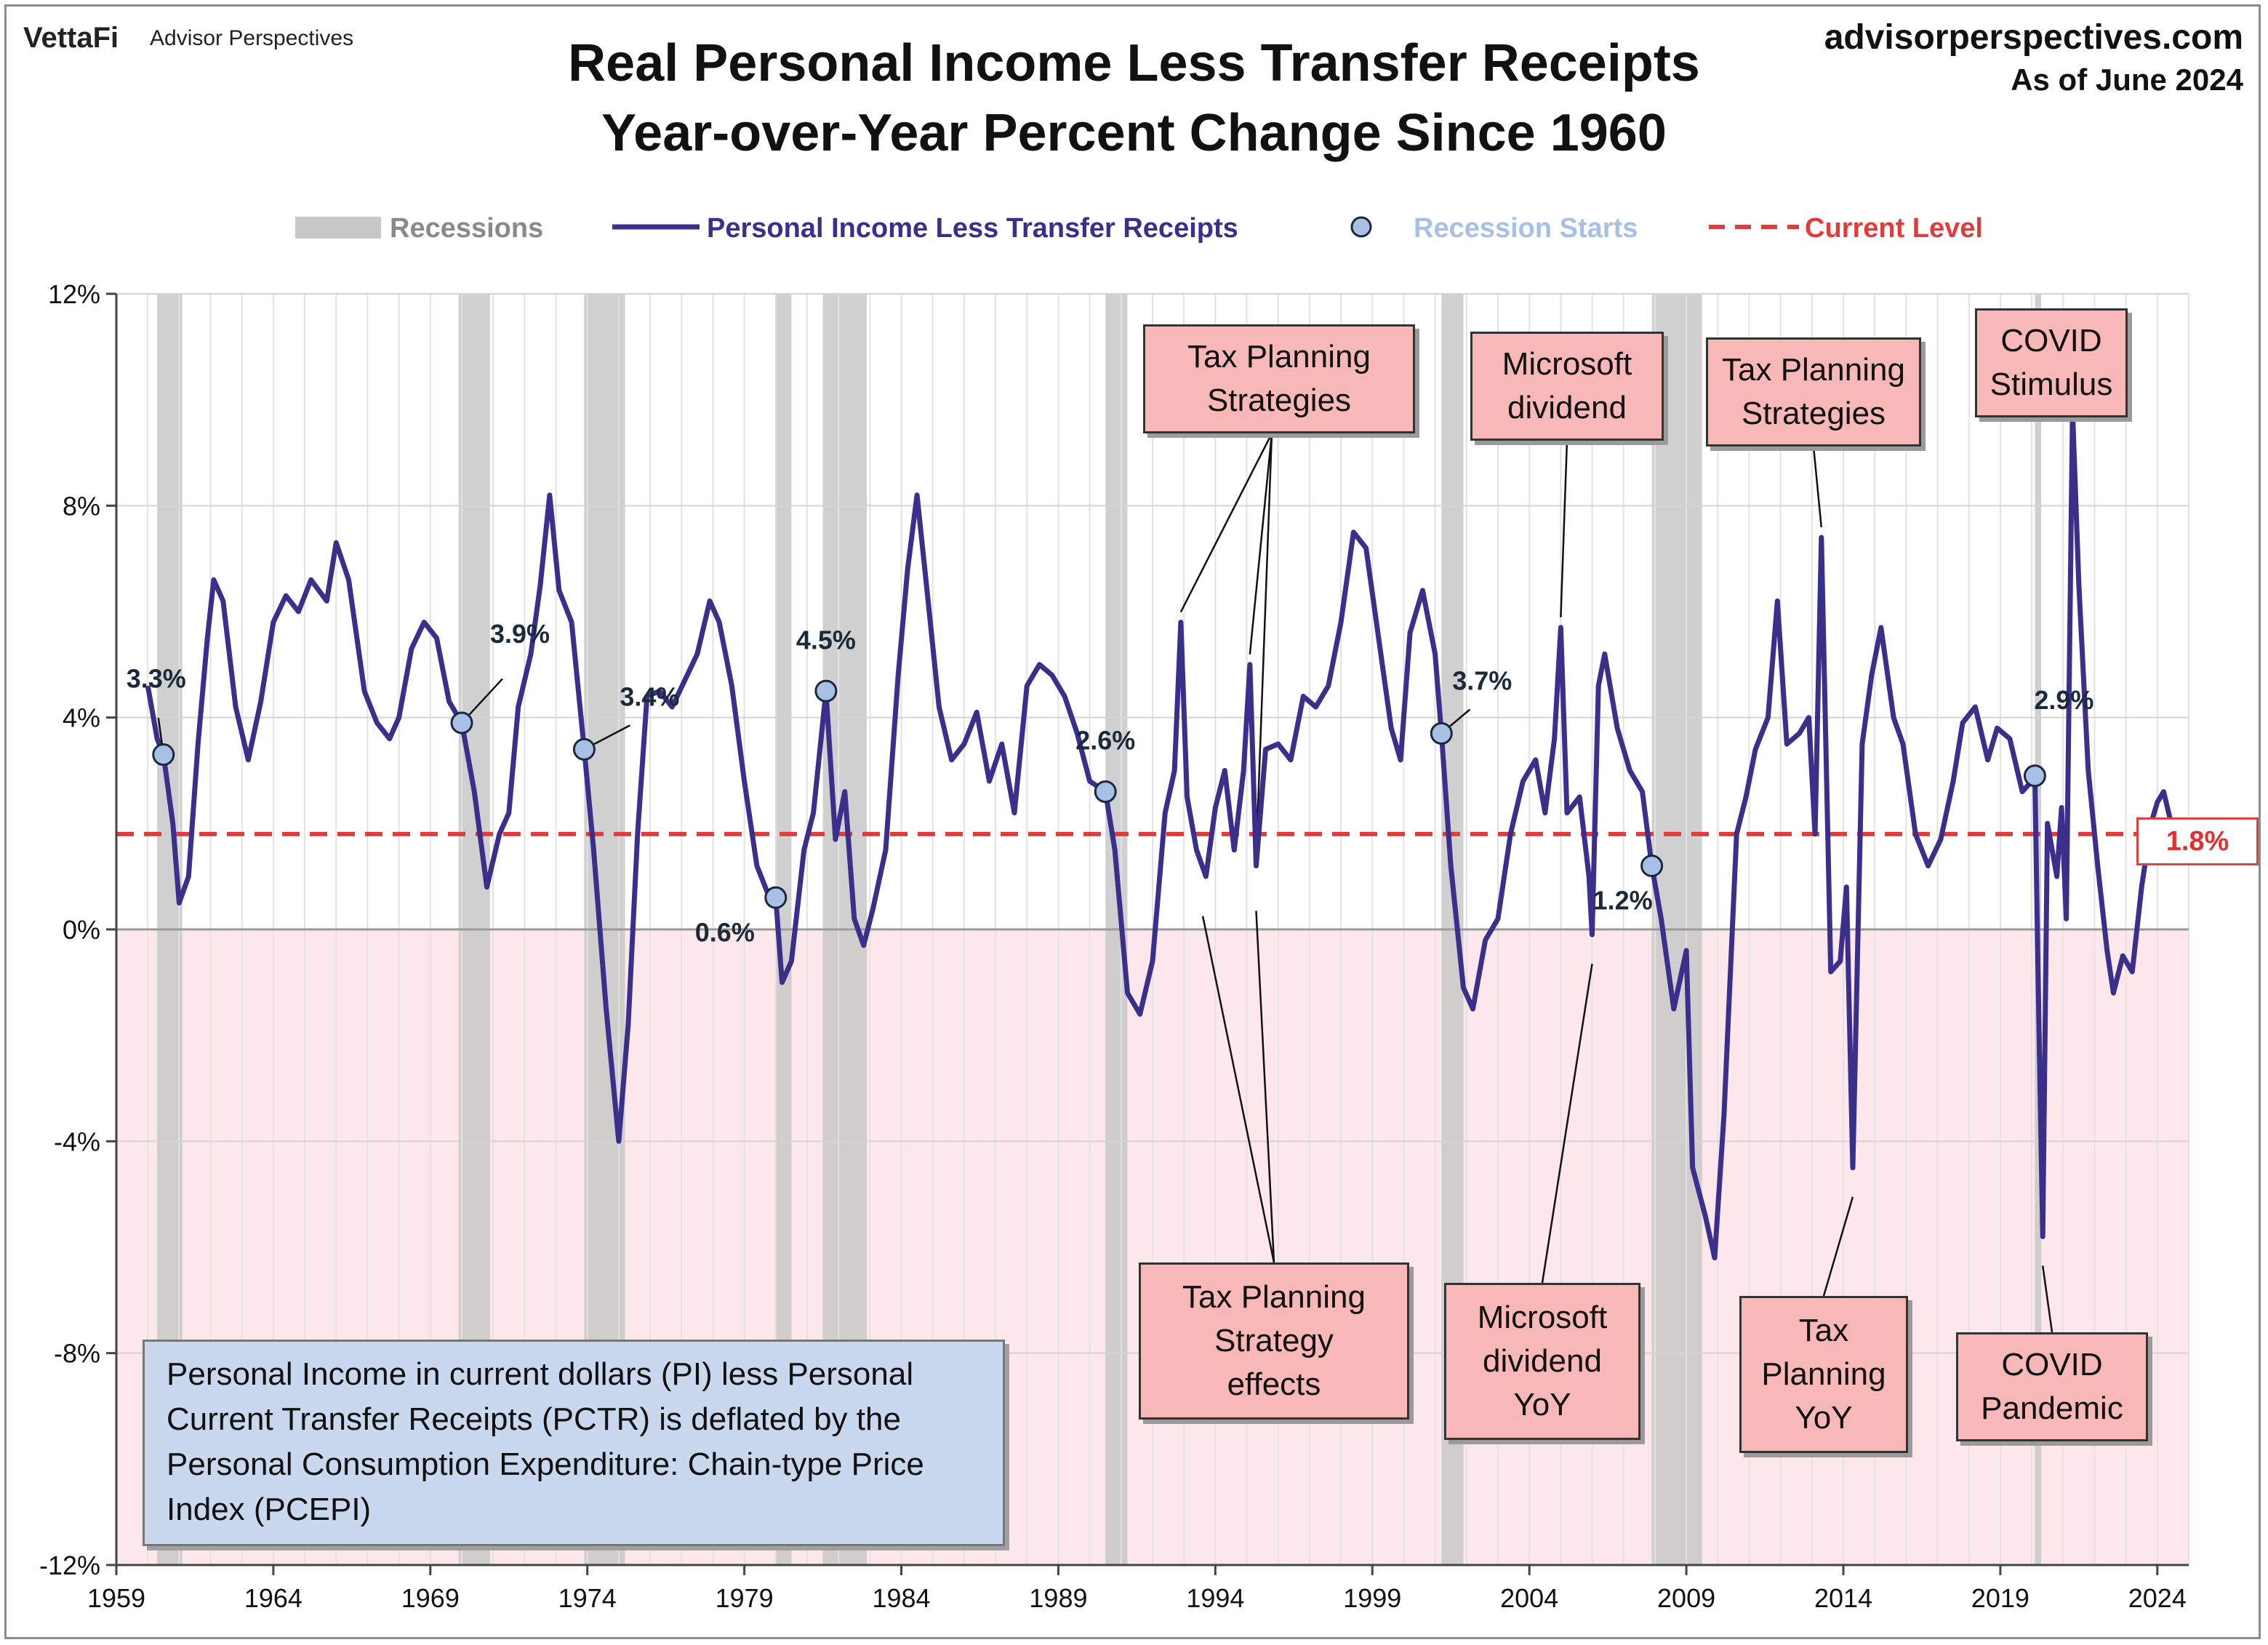 This screenshot has width=2268, height=1645. I want to click on legend-starts-swatch, so click(1361, 227).